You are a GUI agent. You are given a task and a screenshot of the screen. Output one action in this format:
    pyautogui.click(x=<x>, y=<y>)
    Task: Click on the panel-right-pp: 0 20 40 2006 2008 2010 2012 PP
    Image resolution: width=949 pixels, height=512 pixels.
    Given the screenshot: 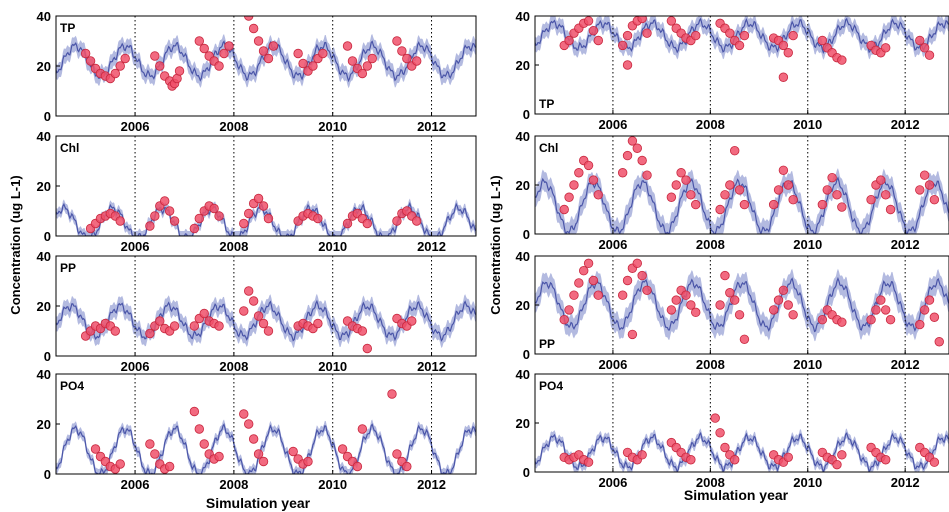 What is the action you would take?
    pyautogui.click(x=732, y=310)
    